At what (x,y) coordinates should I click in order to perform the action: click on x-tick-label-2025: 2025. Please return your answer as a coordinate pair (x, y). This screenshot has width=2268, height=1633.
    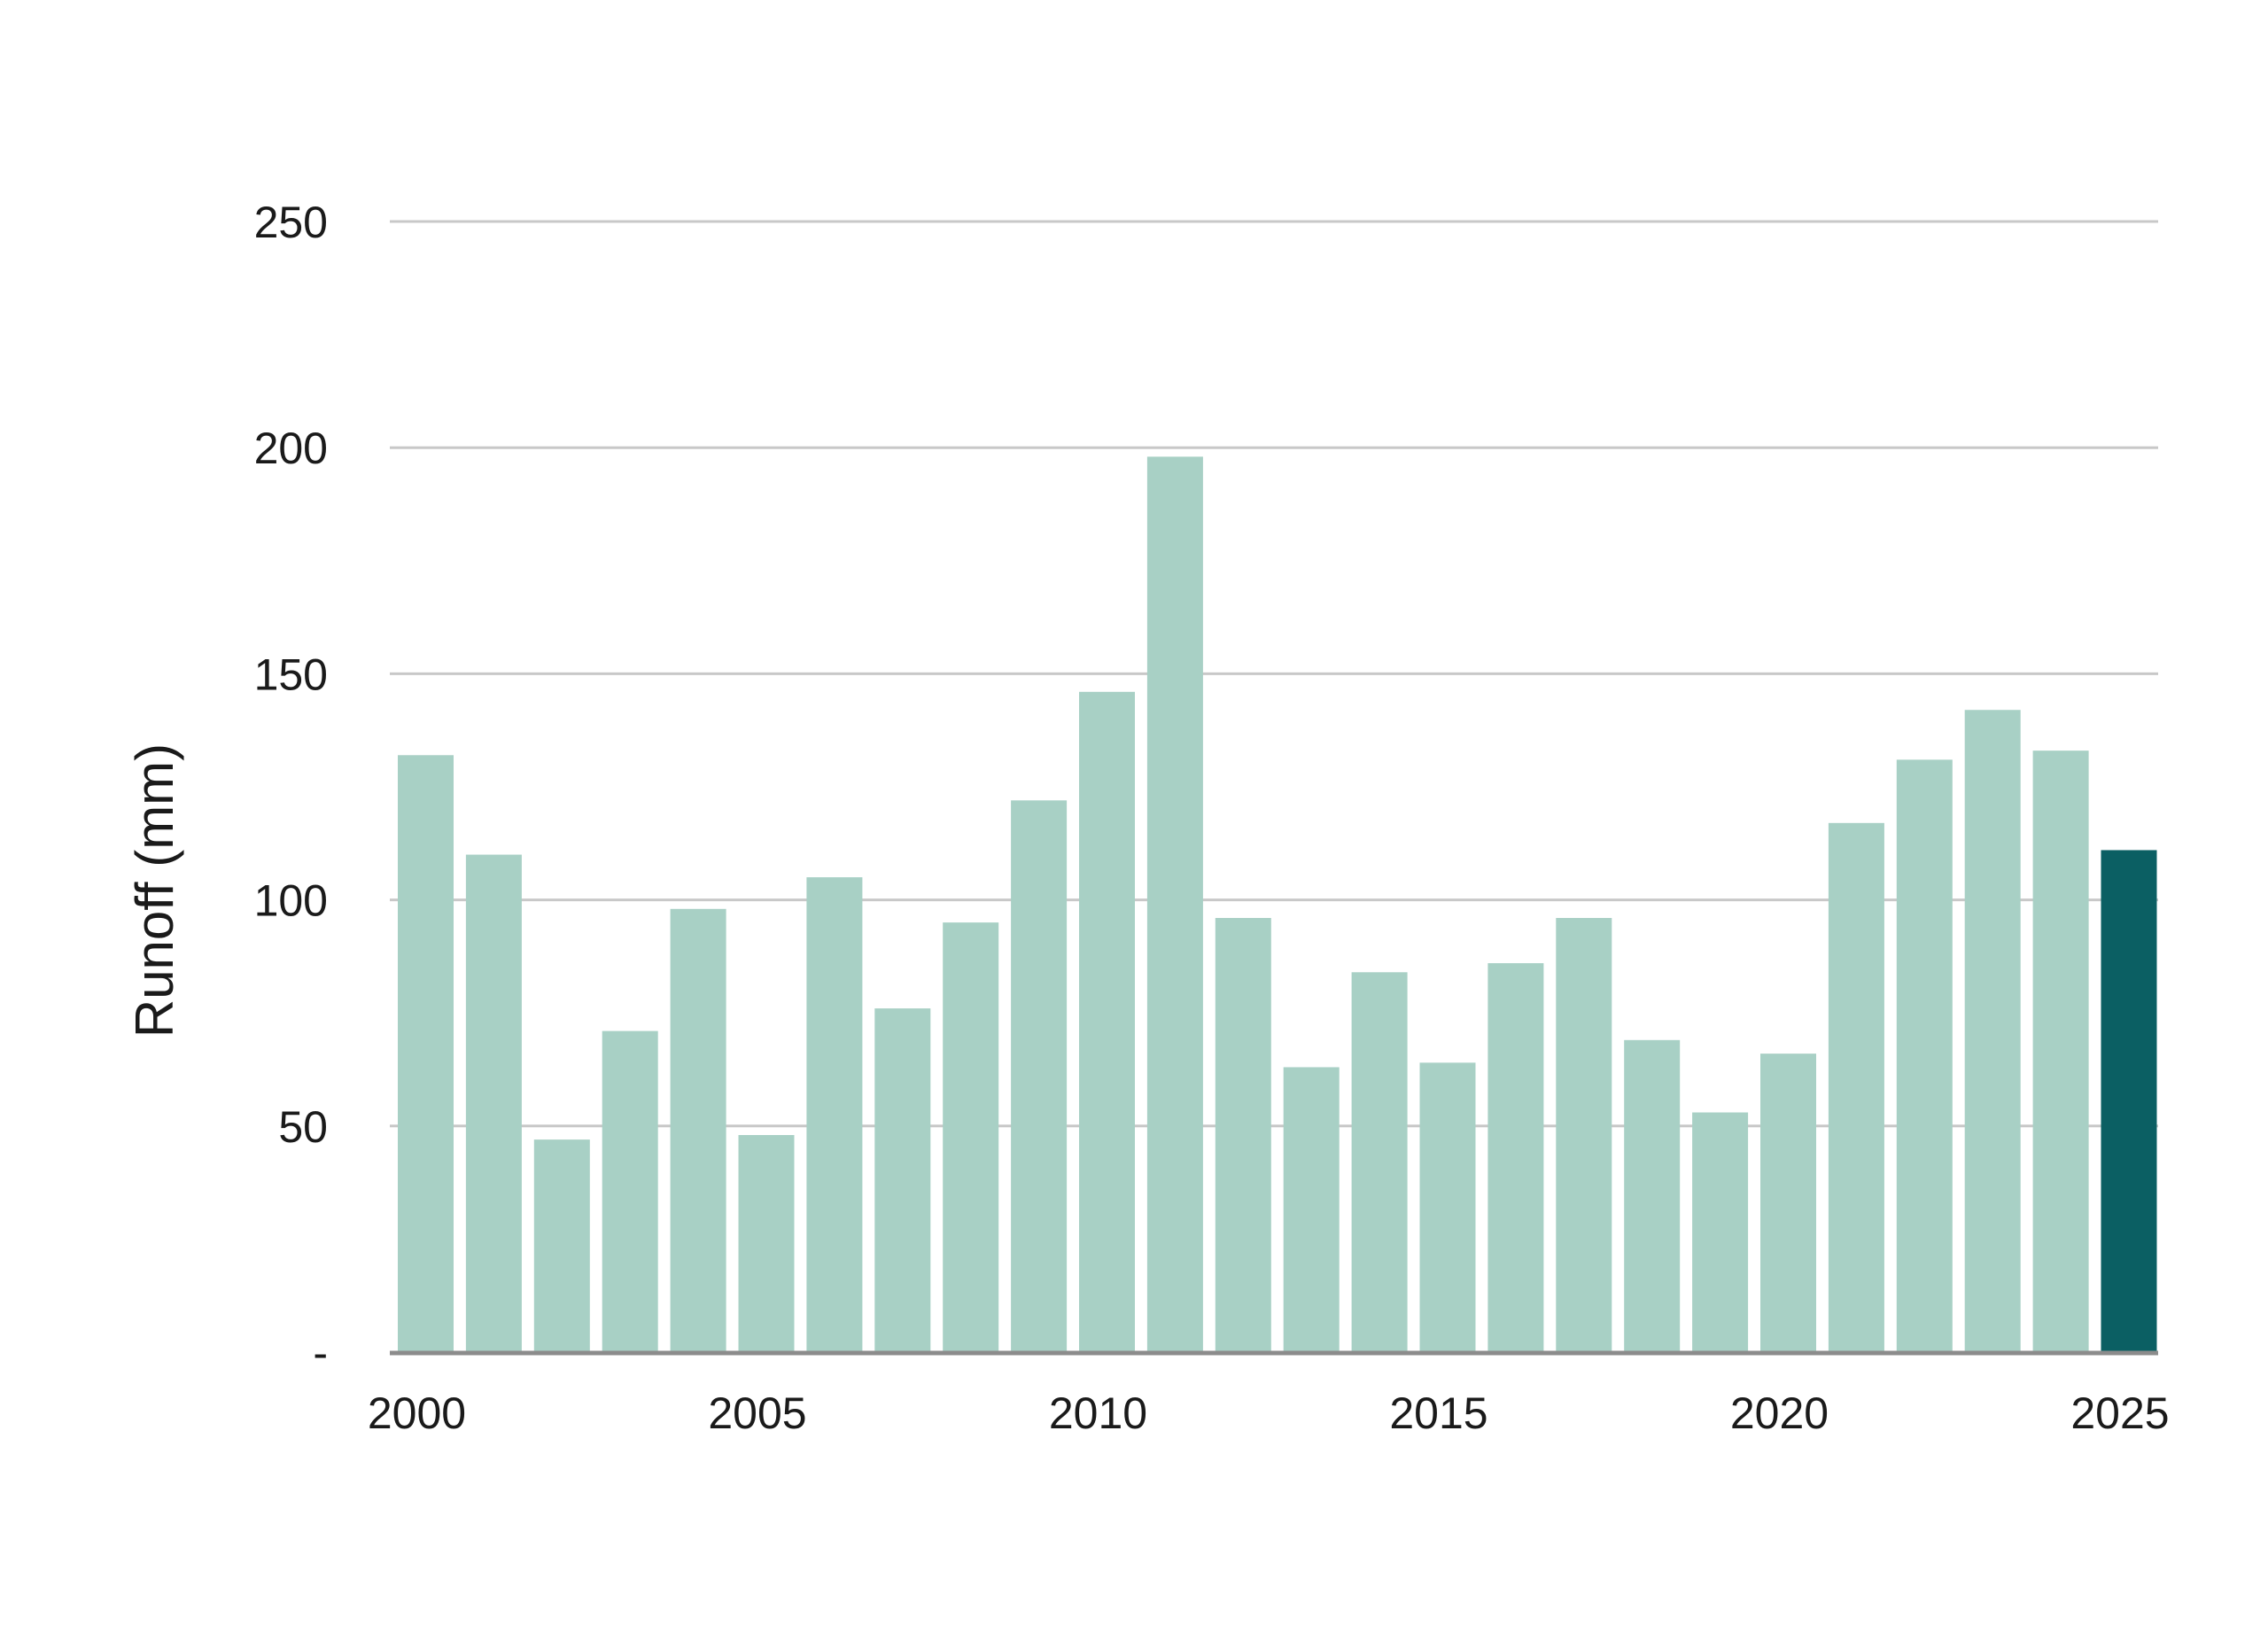
    Looking at the image, I should click on (2119, 1413).